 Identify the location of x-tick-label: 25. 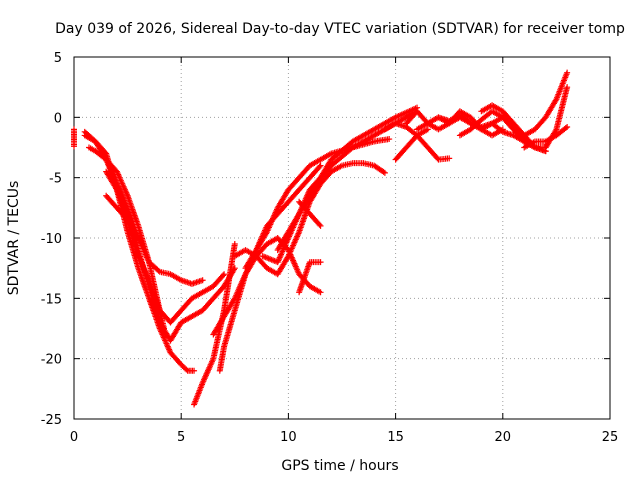
(610, 437).